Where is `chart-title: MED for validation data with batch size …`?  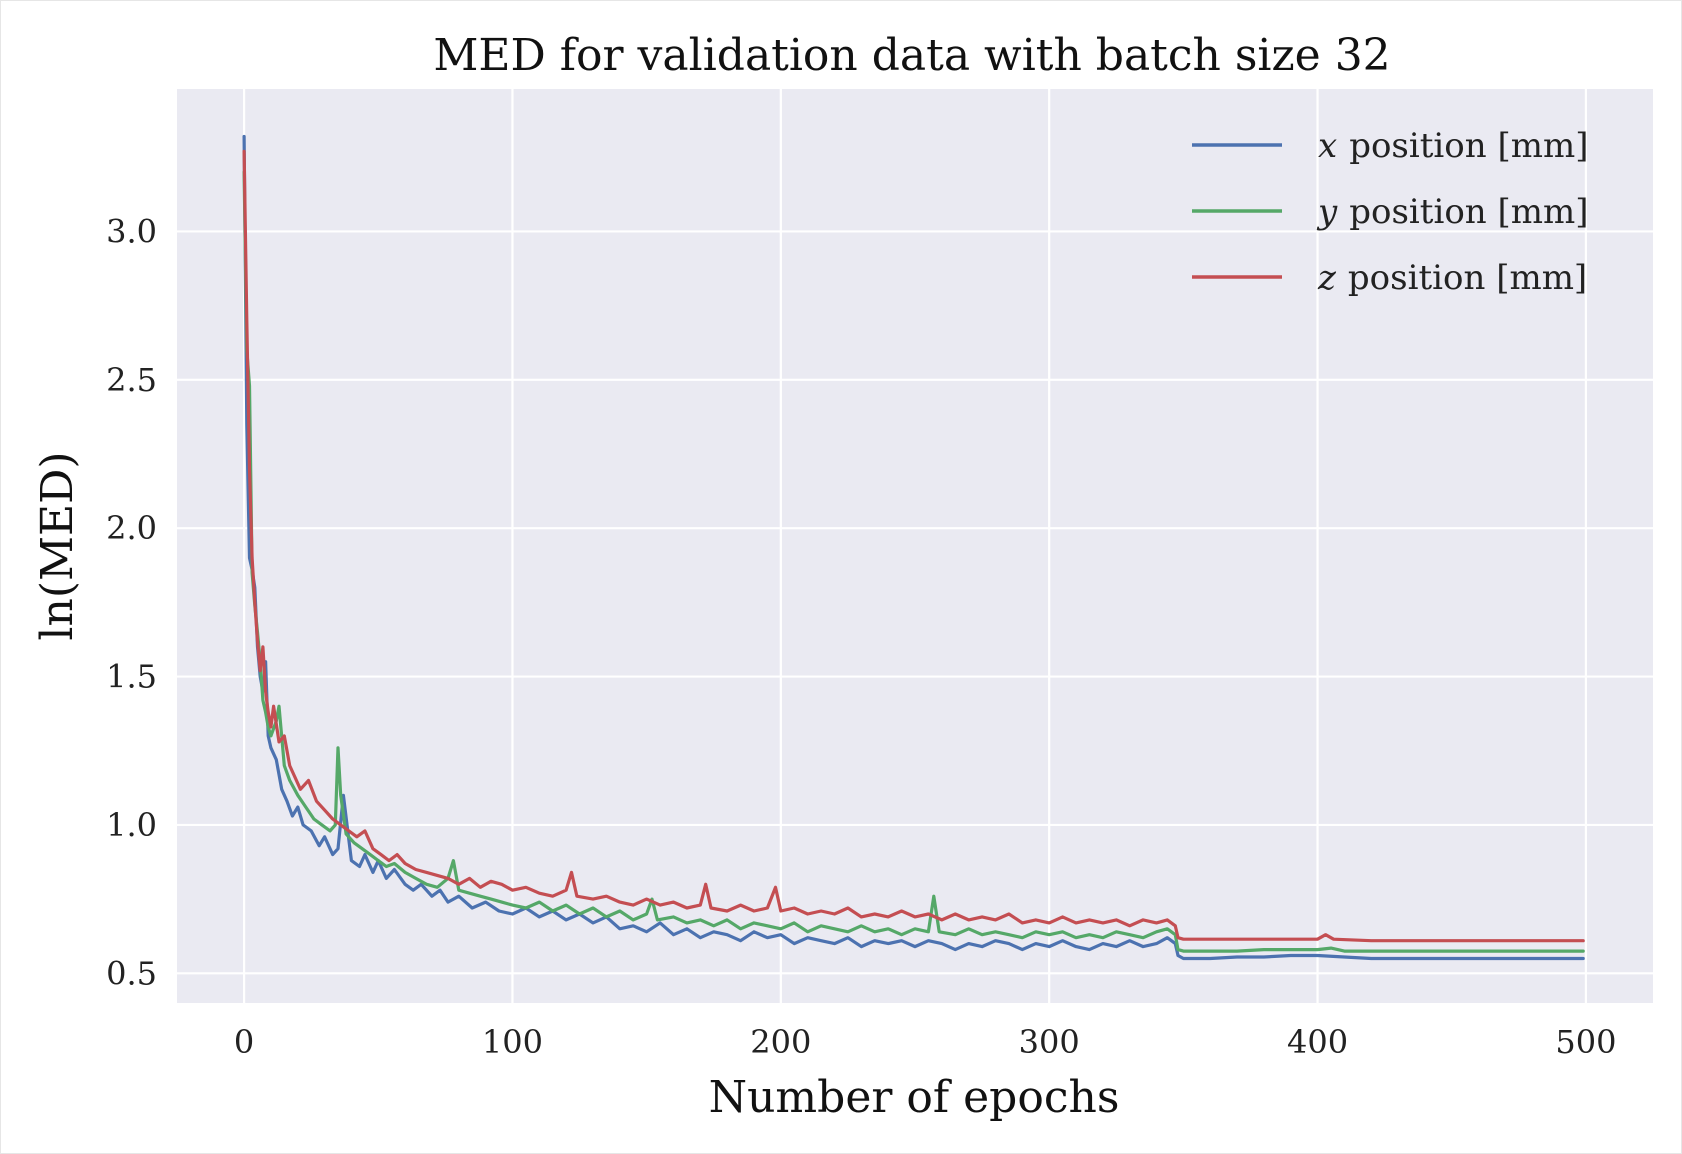 chart-title: MED for validation data with batch size … is located at coordinates (911, 55).